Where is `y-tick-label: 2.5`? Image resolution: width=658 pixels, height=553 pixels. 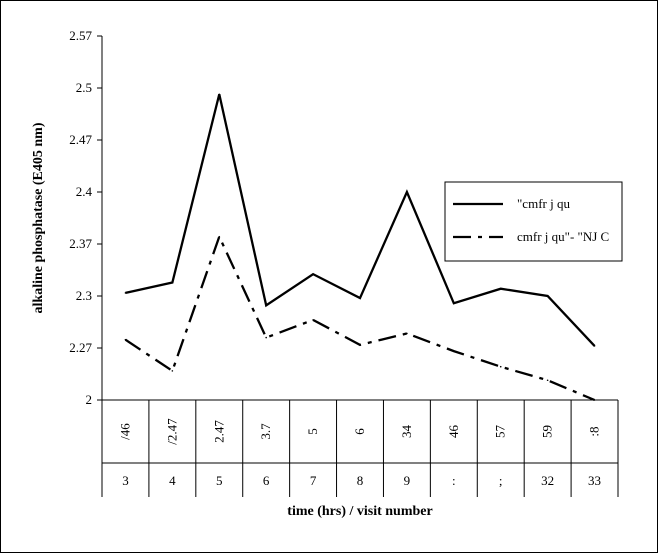
y-tick-label: 2.5 is located at coordinates (84, 87).